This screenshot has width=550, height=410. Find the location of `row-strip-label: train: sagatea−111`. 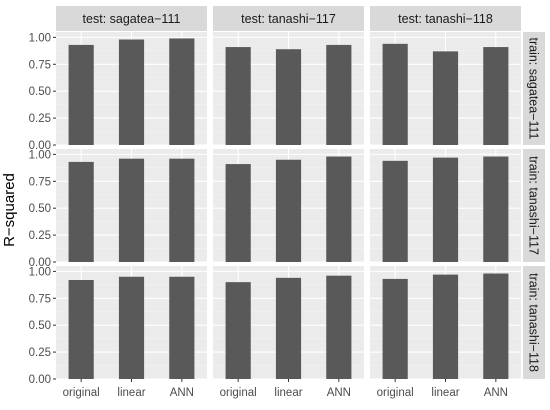

row-strip-label: train: sagatea−111 is located at coordinates (534, 88).